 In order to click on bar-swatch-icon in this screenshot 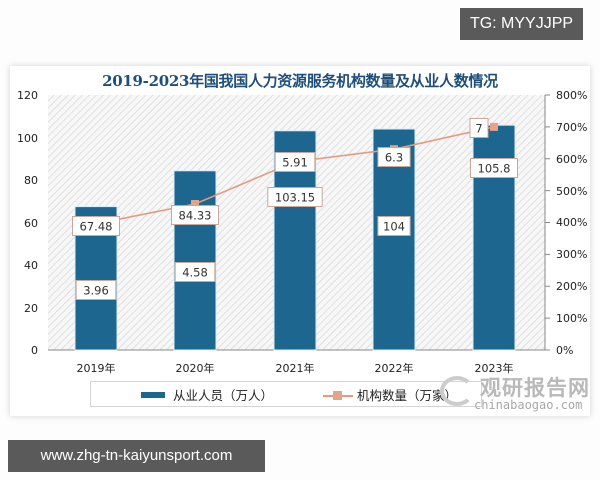, I will do `click(153, 394)`.